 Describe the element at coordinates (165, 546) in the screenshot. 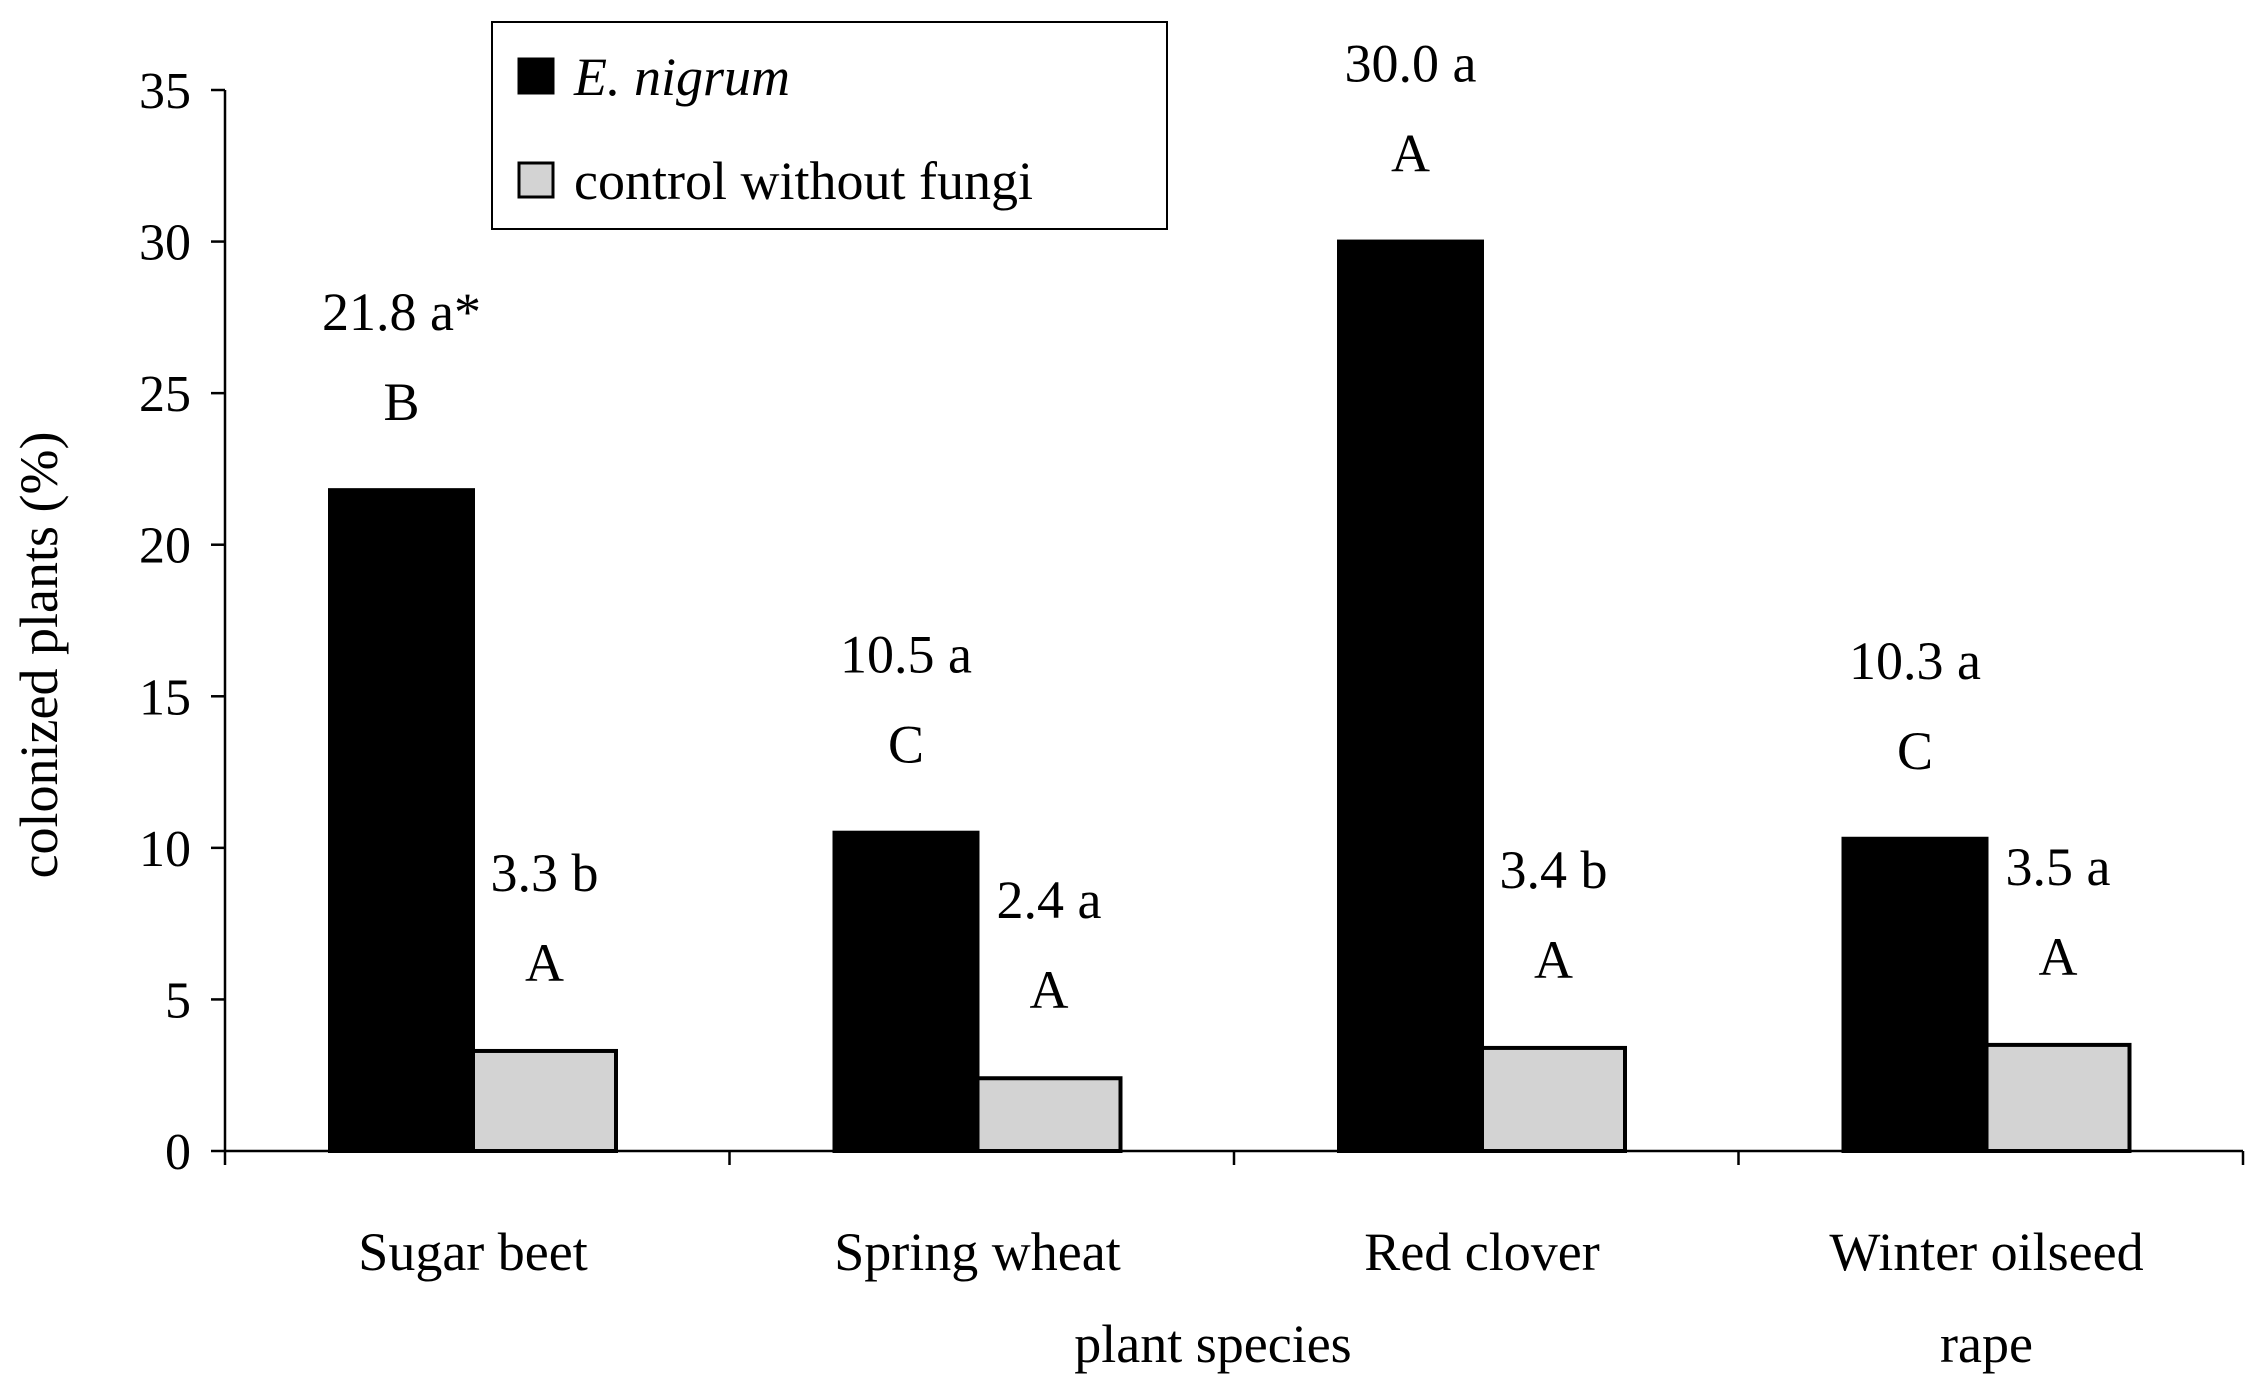

I see `y-tick-label-4: 20` at that location.